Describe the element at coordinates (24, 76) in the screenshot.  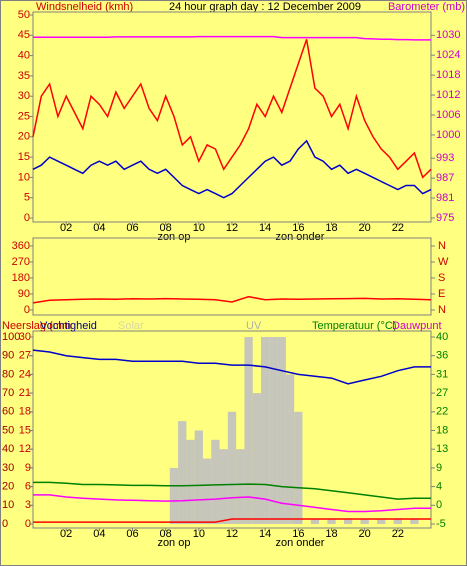
I see `y-tick-label: 35` at that location.